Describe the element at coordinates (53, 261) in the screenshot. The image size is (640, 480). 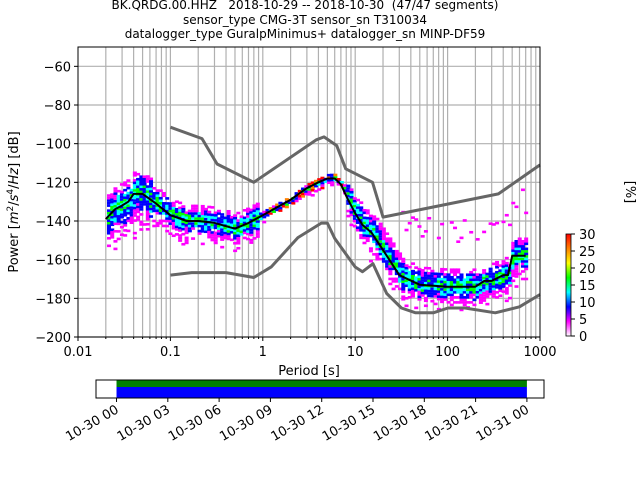
I see `y-tick-label: −160` at that location.